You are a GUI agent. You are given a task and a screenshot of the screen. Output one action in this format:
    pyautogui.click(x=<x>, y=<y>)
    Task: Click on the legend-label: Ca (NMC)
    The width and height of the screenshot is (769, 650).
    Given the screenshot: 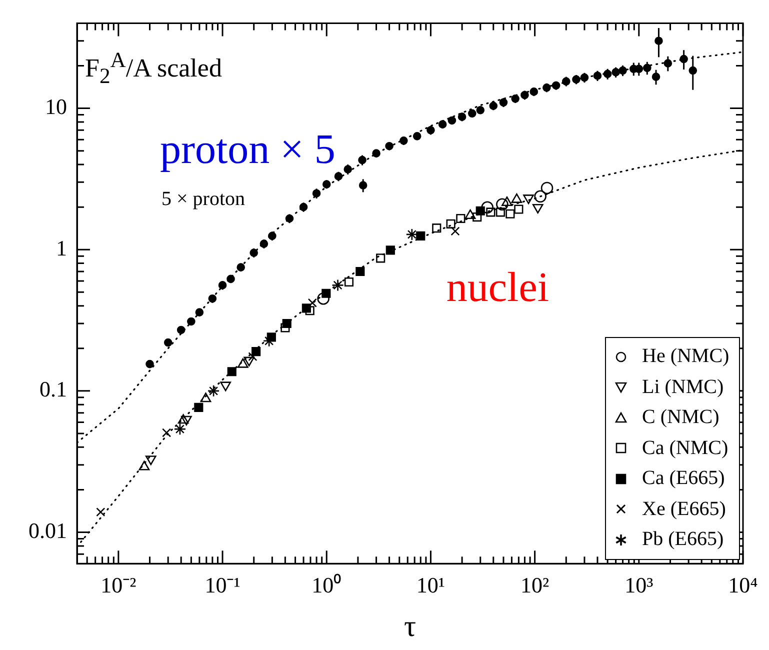 What is the action you would take?
    pyautogui.click(x=685, y=448)
    